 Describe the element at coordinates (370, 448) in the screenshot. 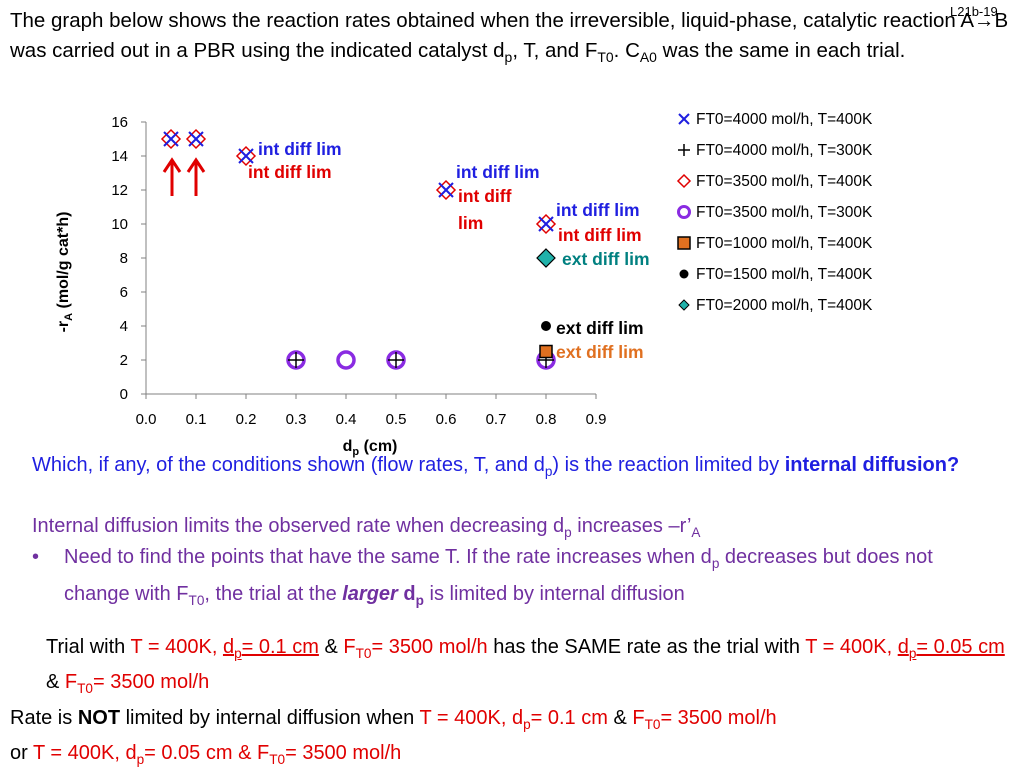

I see `x-axis-label: dp (cm)` at that location.